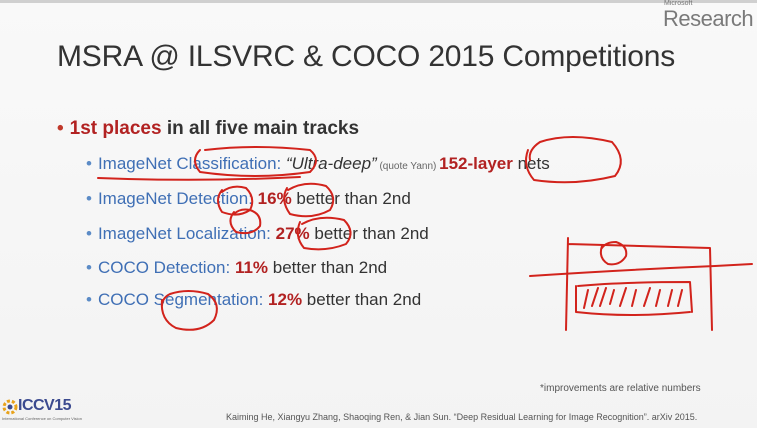  I want to click on footnote: *improvements are relative numbers, so click(620, 388).